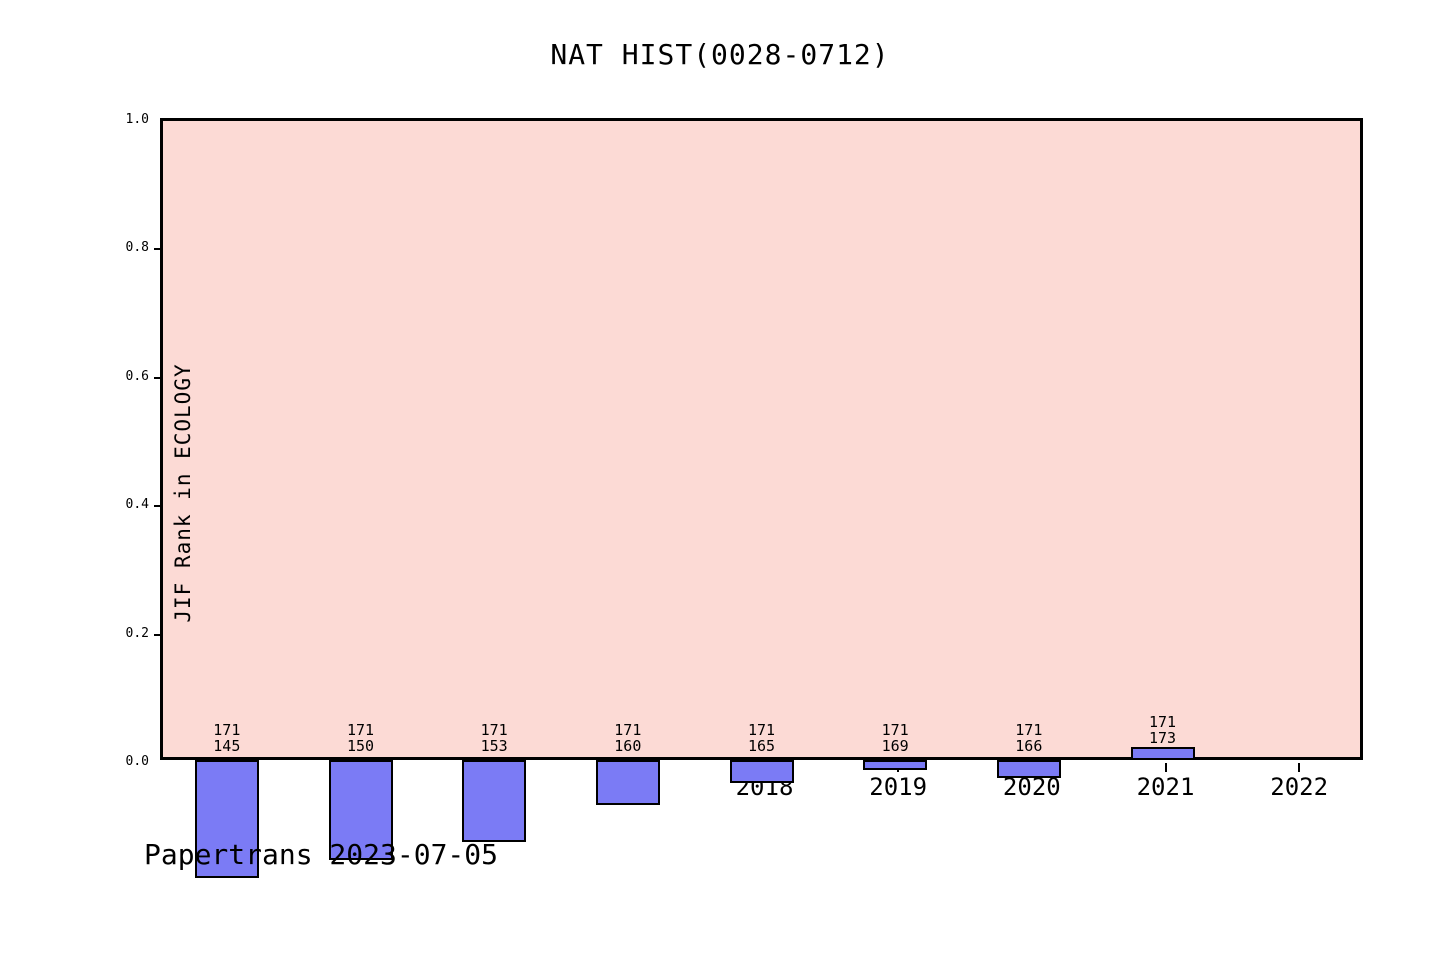 The image size is (1440, 960). Describe the element at coordinates (137, 376) in the screenshot. I see `y-tick-label: 0.6` at that location.